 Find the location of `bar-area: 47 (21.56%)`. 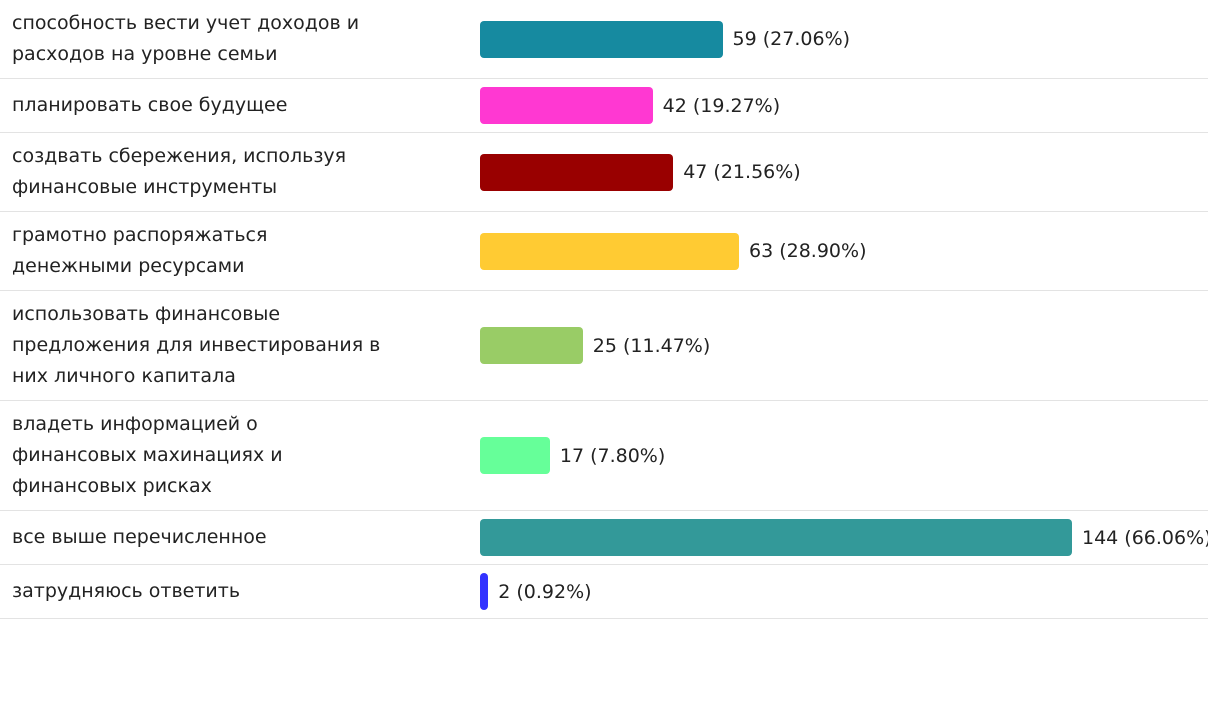

bar-area: 47 (21.56%) is located at coordinates (844, 172).